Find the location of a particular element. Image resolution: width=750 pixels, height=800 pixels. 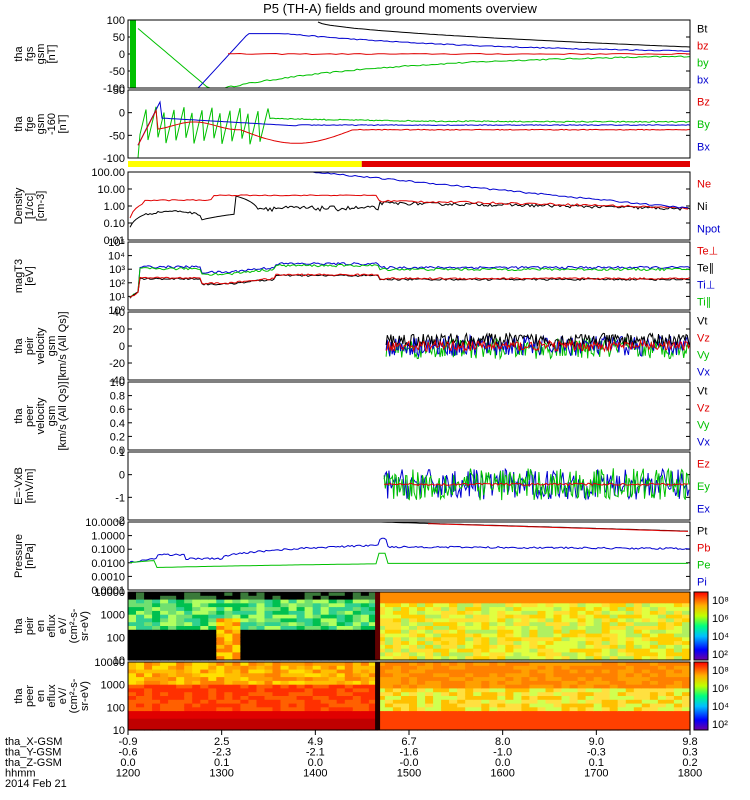

legend-temp-Ti⊥: Ti⊥ is located at coordinates (706, 286).